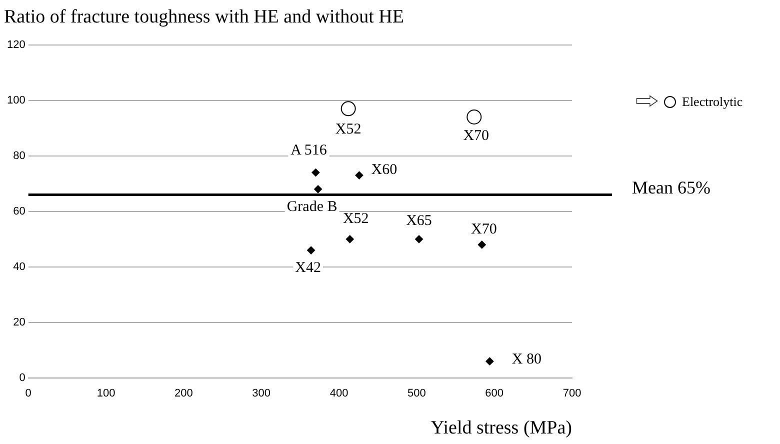  I want to click on annotation: X 80, so click(527, 359).